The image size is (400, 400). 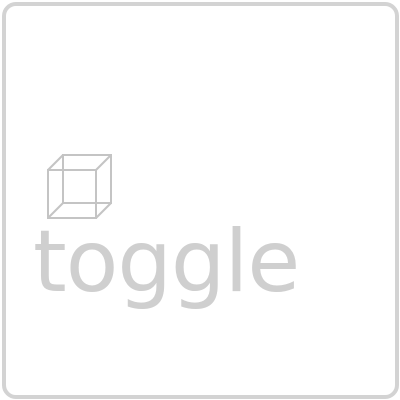 What do you see at coordinates (79, 186) in the screenshot?
I see `cube-wireframe-icon` at bounding box center [79, 186].